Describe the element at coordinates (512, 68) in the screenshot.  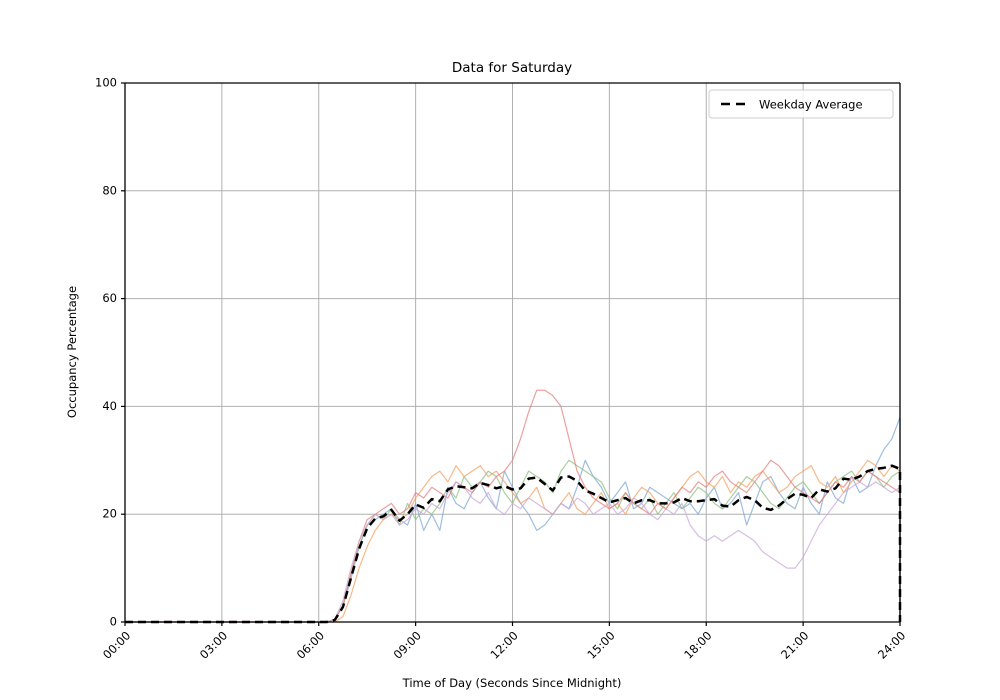
I see `chart-title: Data for Saturday` at that location.